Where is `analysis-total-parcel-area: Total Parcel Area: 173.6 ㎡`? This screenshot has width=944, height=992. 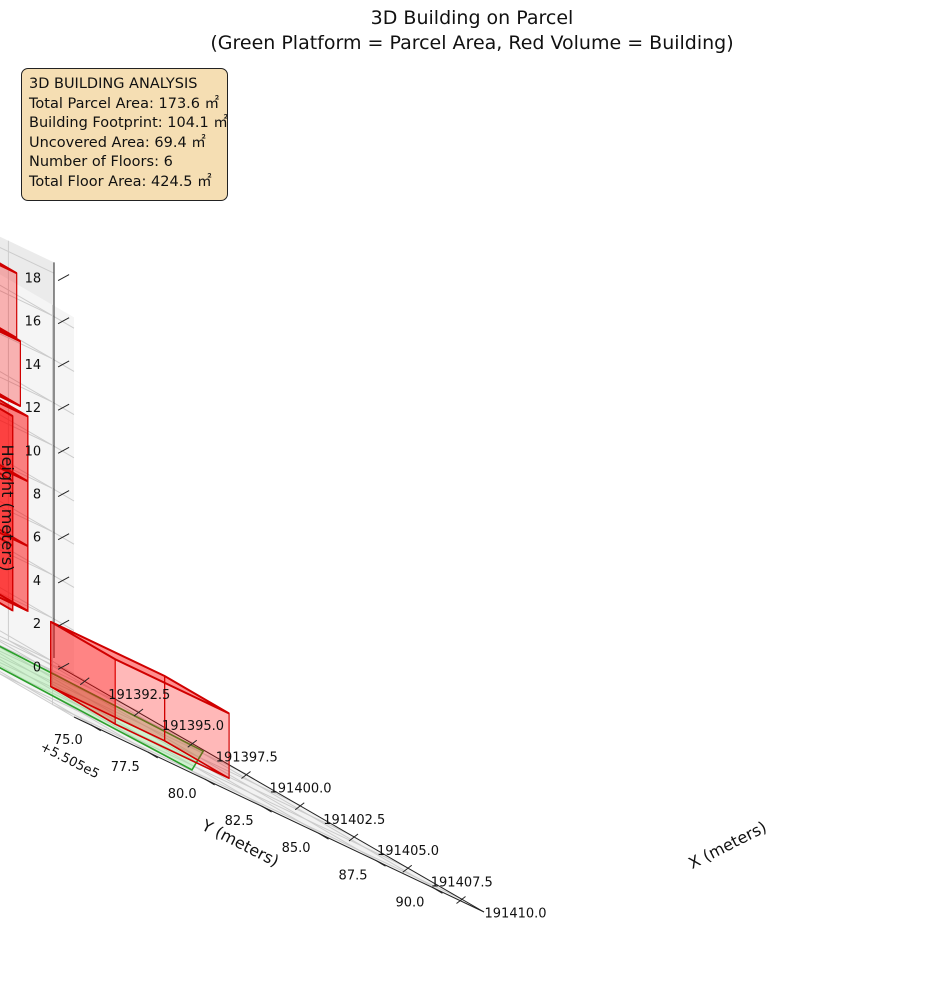 analysis-total-parcel-area: Total Parcel Area: 173.6 ㎡ is located at coordinates (124, 103).